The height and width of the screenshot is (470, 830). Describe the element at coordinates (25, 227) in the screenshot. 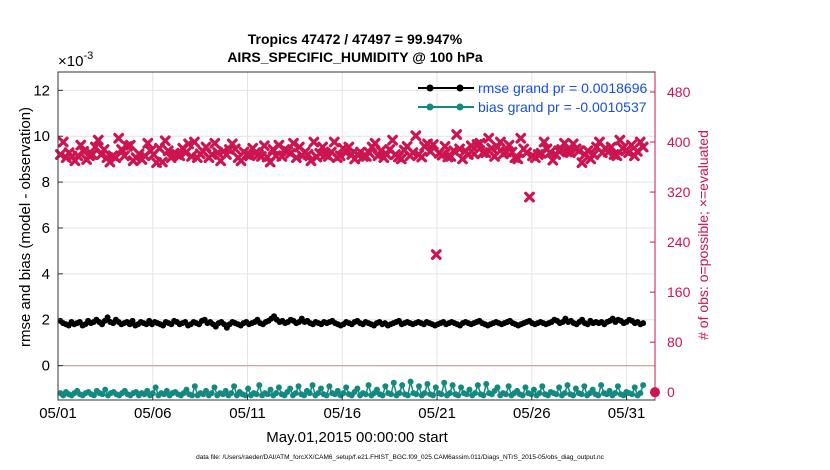

I see `y-axis-label: rmse and bias (model - observation)` at that location.